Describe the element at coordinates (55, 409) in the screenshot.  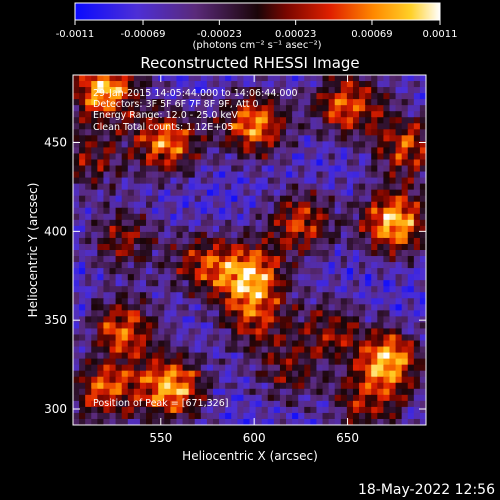
I see `y-tick-label: 300` at that location.